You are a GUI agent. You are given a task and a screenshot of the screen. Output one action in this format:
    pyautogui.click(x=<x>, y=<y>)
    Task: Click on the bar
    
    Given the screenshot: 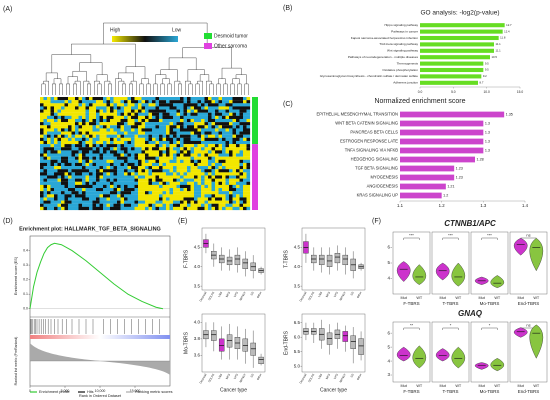 What is the action you would take?
    pyautogui.click(x=457, y=44)
    